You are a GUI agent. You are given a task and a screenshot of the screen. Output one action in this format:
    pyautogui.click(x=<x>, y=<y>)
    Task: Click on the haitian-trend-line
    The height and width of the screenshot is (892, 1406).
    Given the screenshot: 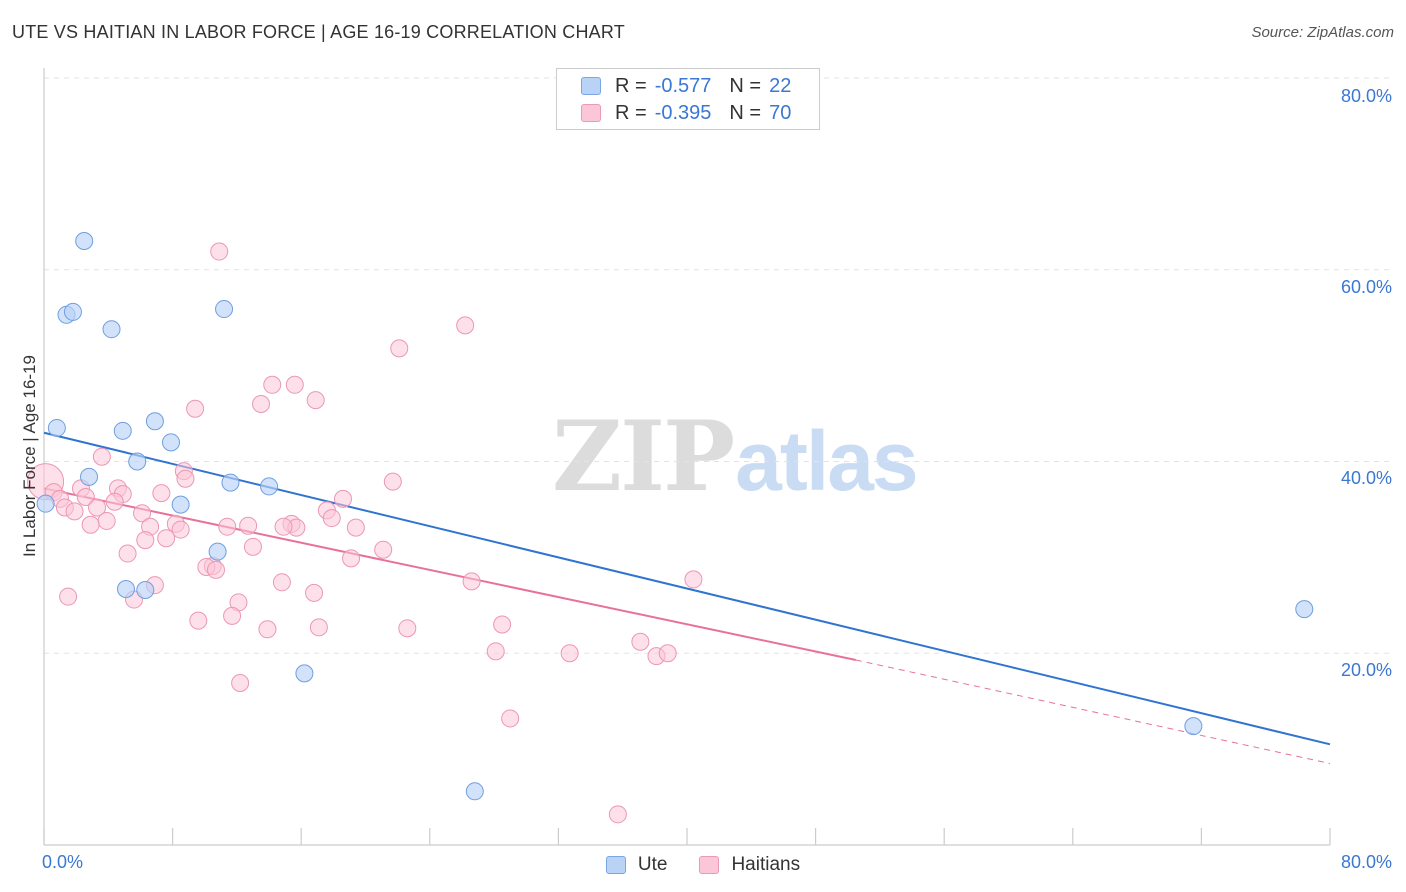 What is the action you would take?
    pyautogui.click(x=449, y=574)
    